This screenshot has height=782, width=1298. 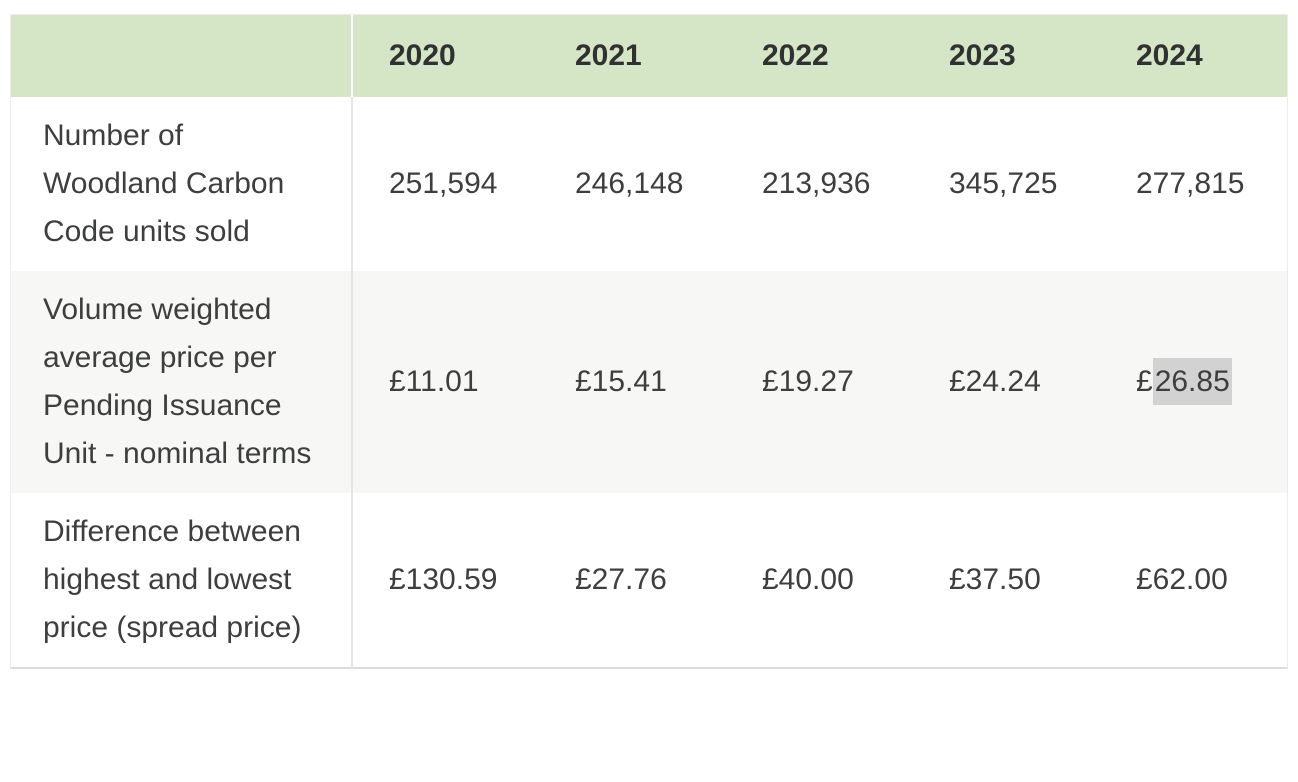 I want to click on data-cell: 213,936, so click(x=816, y=183).